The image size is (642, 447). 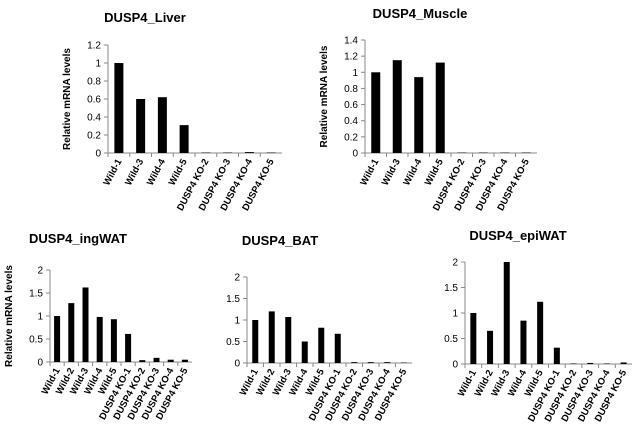 What do you see at coordinates (78, 238) in the screenshot?
I see `chart-title: DUSP4_ingWAT` at bounding box center [78, 238].